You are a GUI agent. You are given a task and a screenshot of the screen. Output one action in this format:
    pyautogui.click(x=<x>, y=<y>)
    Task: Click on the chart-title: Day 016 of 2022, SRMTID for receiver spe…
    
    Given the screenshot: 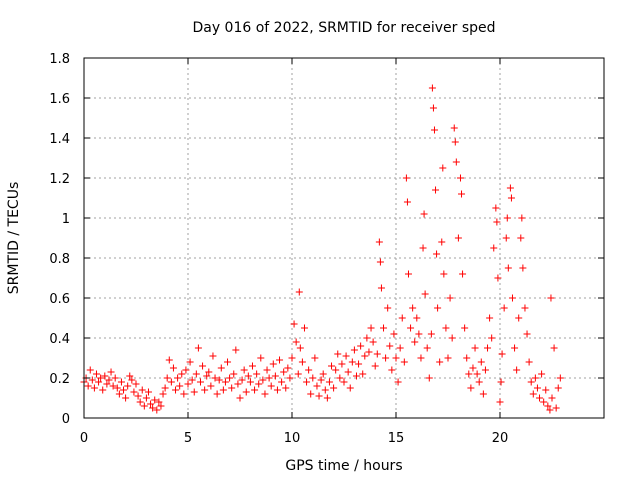 What is the action you would take?
    pyautogui.click(x=343, y=28)
    